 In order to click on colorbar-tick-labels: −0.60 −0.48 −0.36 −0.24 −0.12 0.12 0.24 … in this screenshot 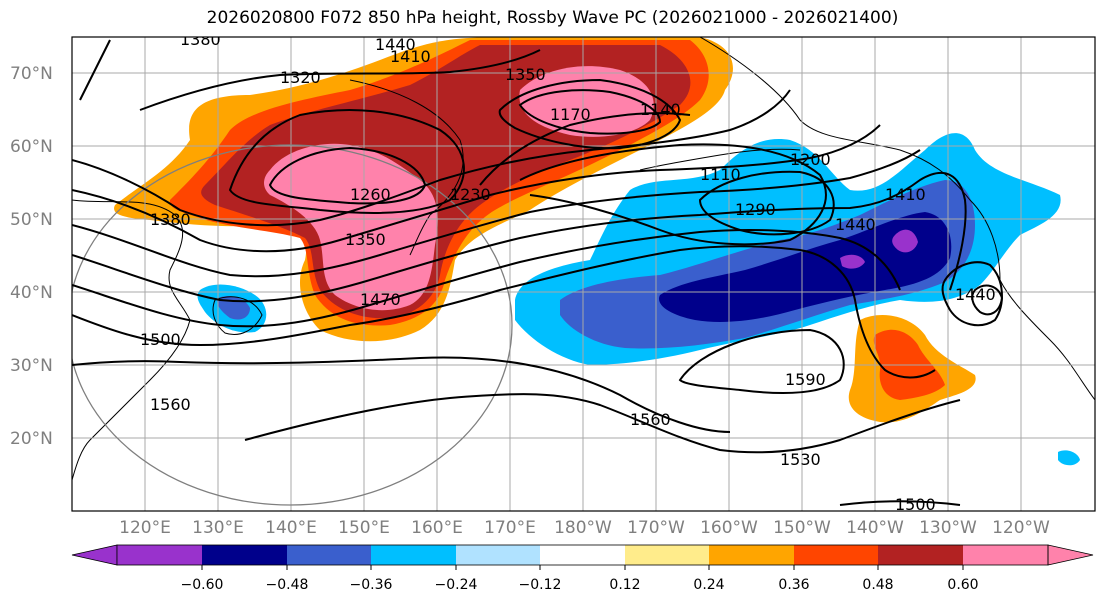, I will do `click(580, 585)`.